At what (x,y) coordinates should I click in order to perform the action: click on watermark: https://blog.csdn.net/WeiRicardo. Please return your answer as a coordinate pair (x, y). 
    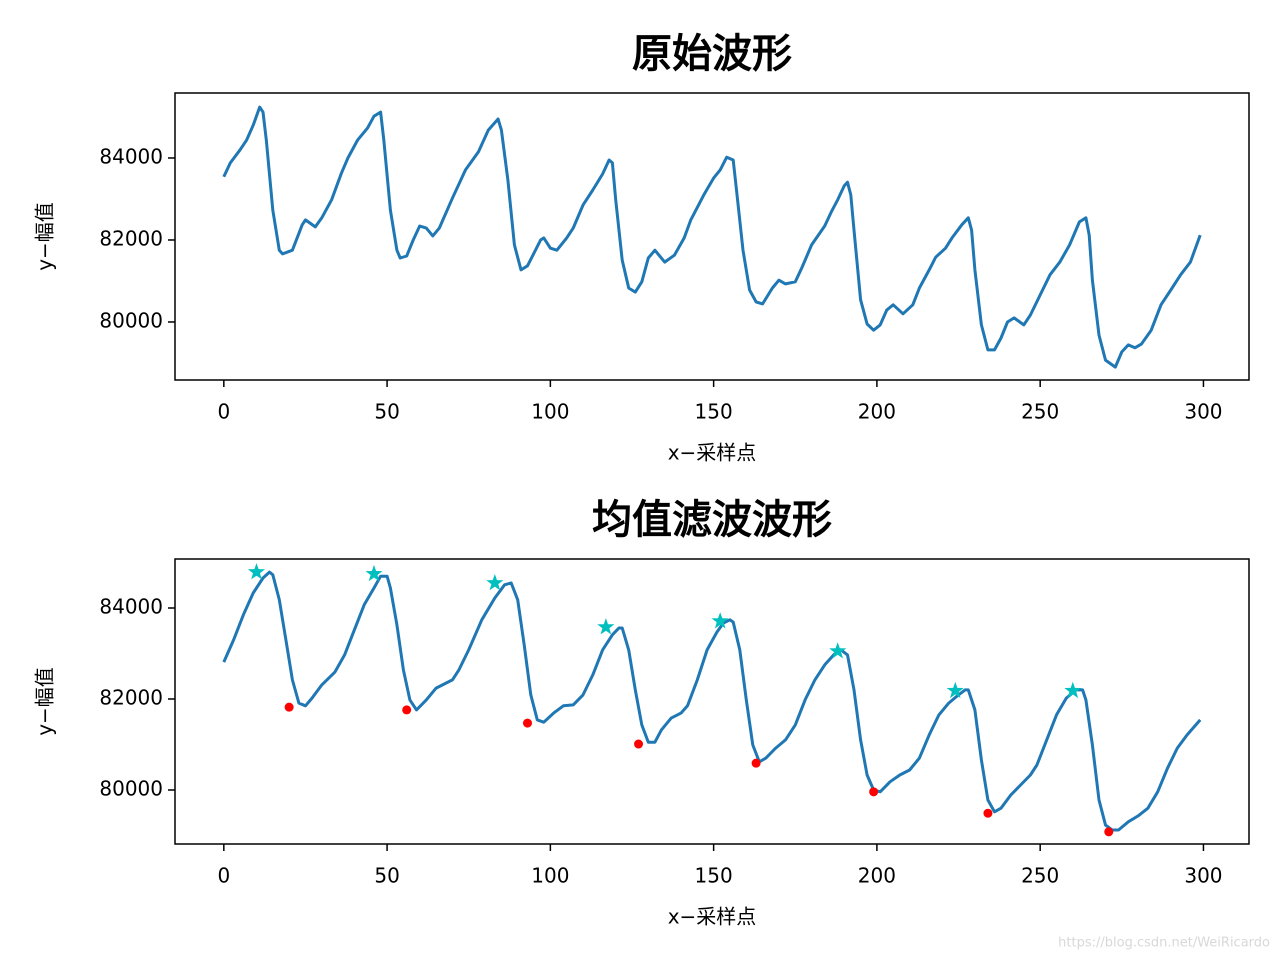
    Looking at the image, I should click on (1164, 943).